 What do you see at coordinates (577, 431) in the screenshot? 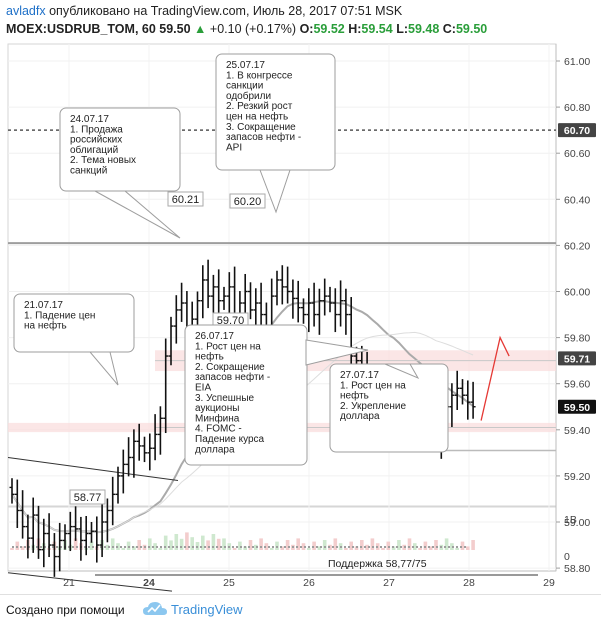
I see `y-tick-label: 59.40` at bounding box center [577, 431].